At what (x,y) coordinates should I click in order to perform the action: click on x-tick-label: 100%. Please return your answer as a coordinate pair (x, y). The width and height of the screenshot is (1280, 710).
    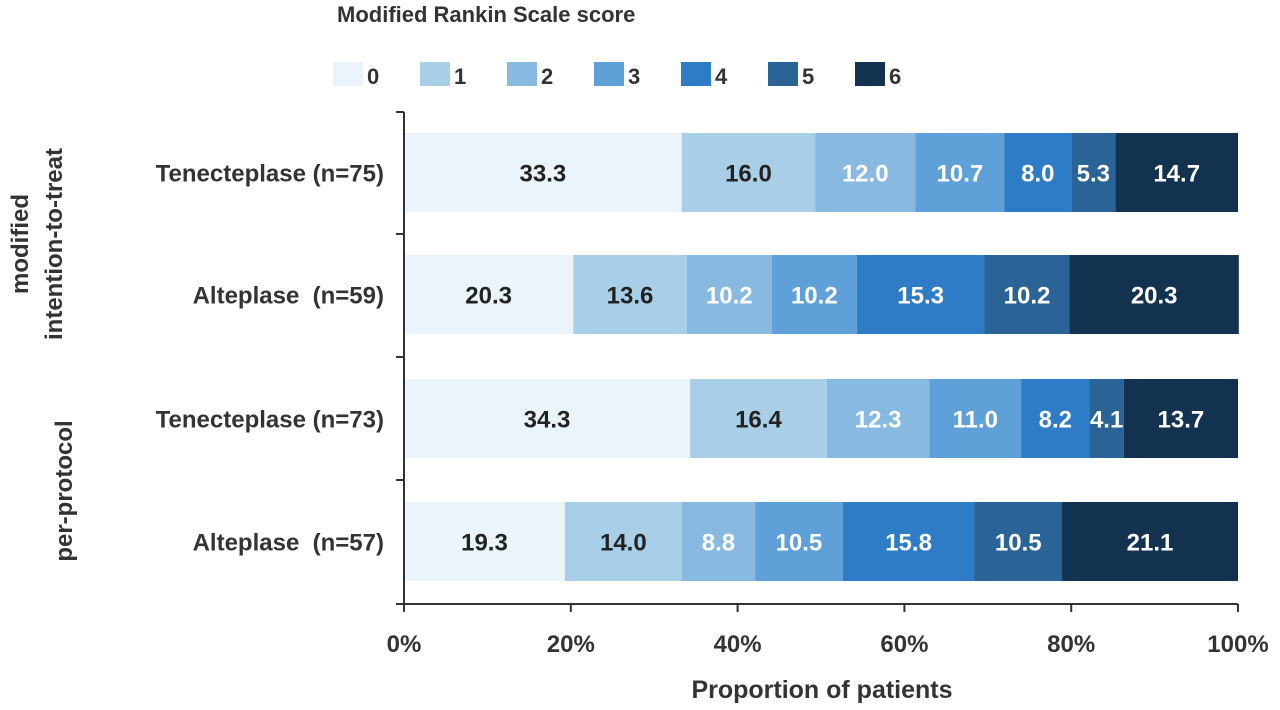
    Looking at the image, I should click on (1237, 644).